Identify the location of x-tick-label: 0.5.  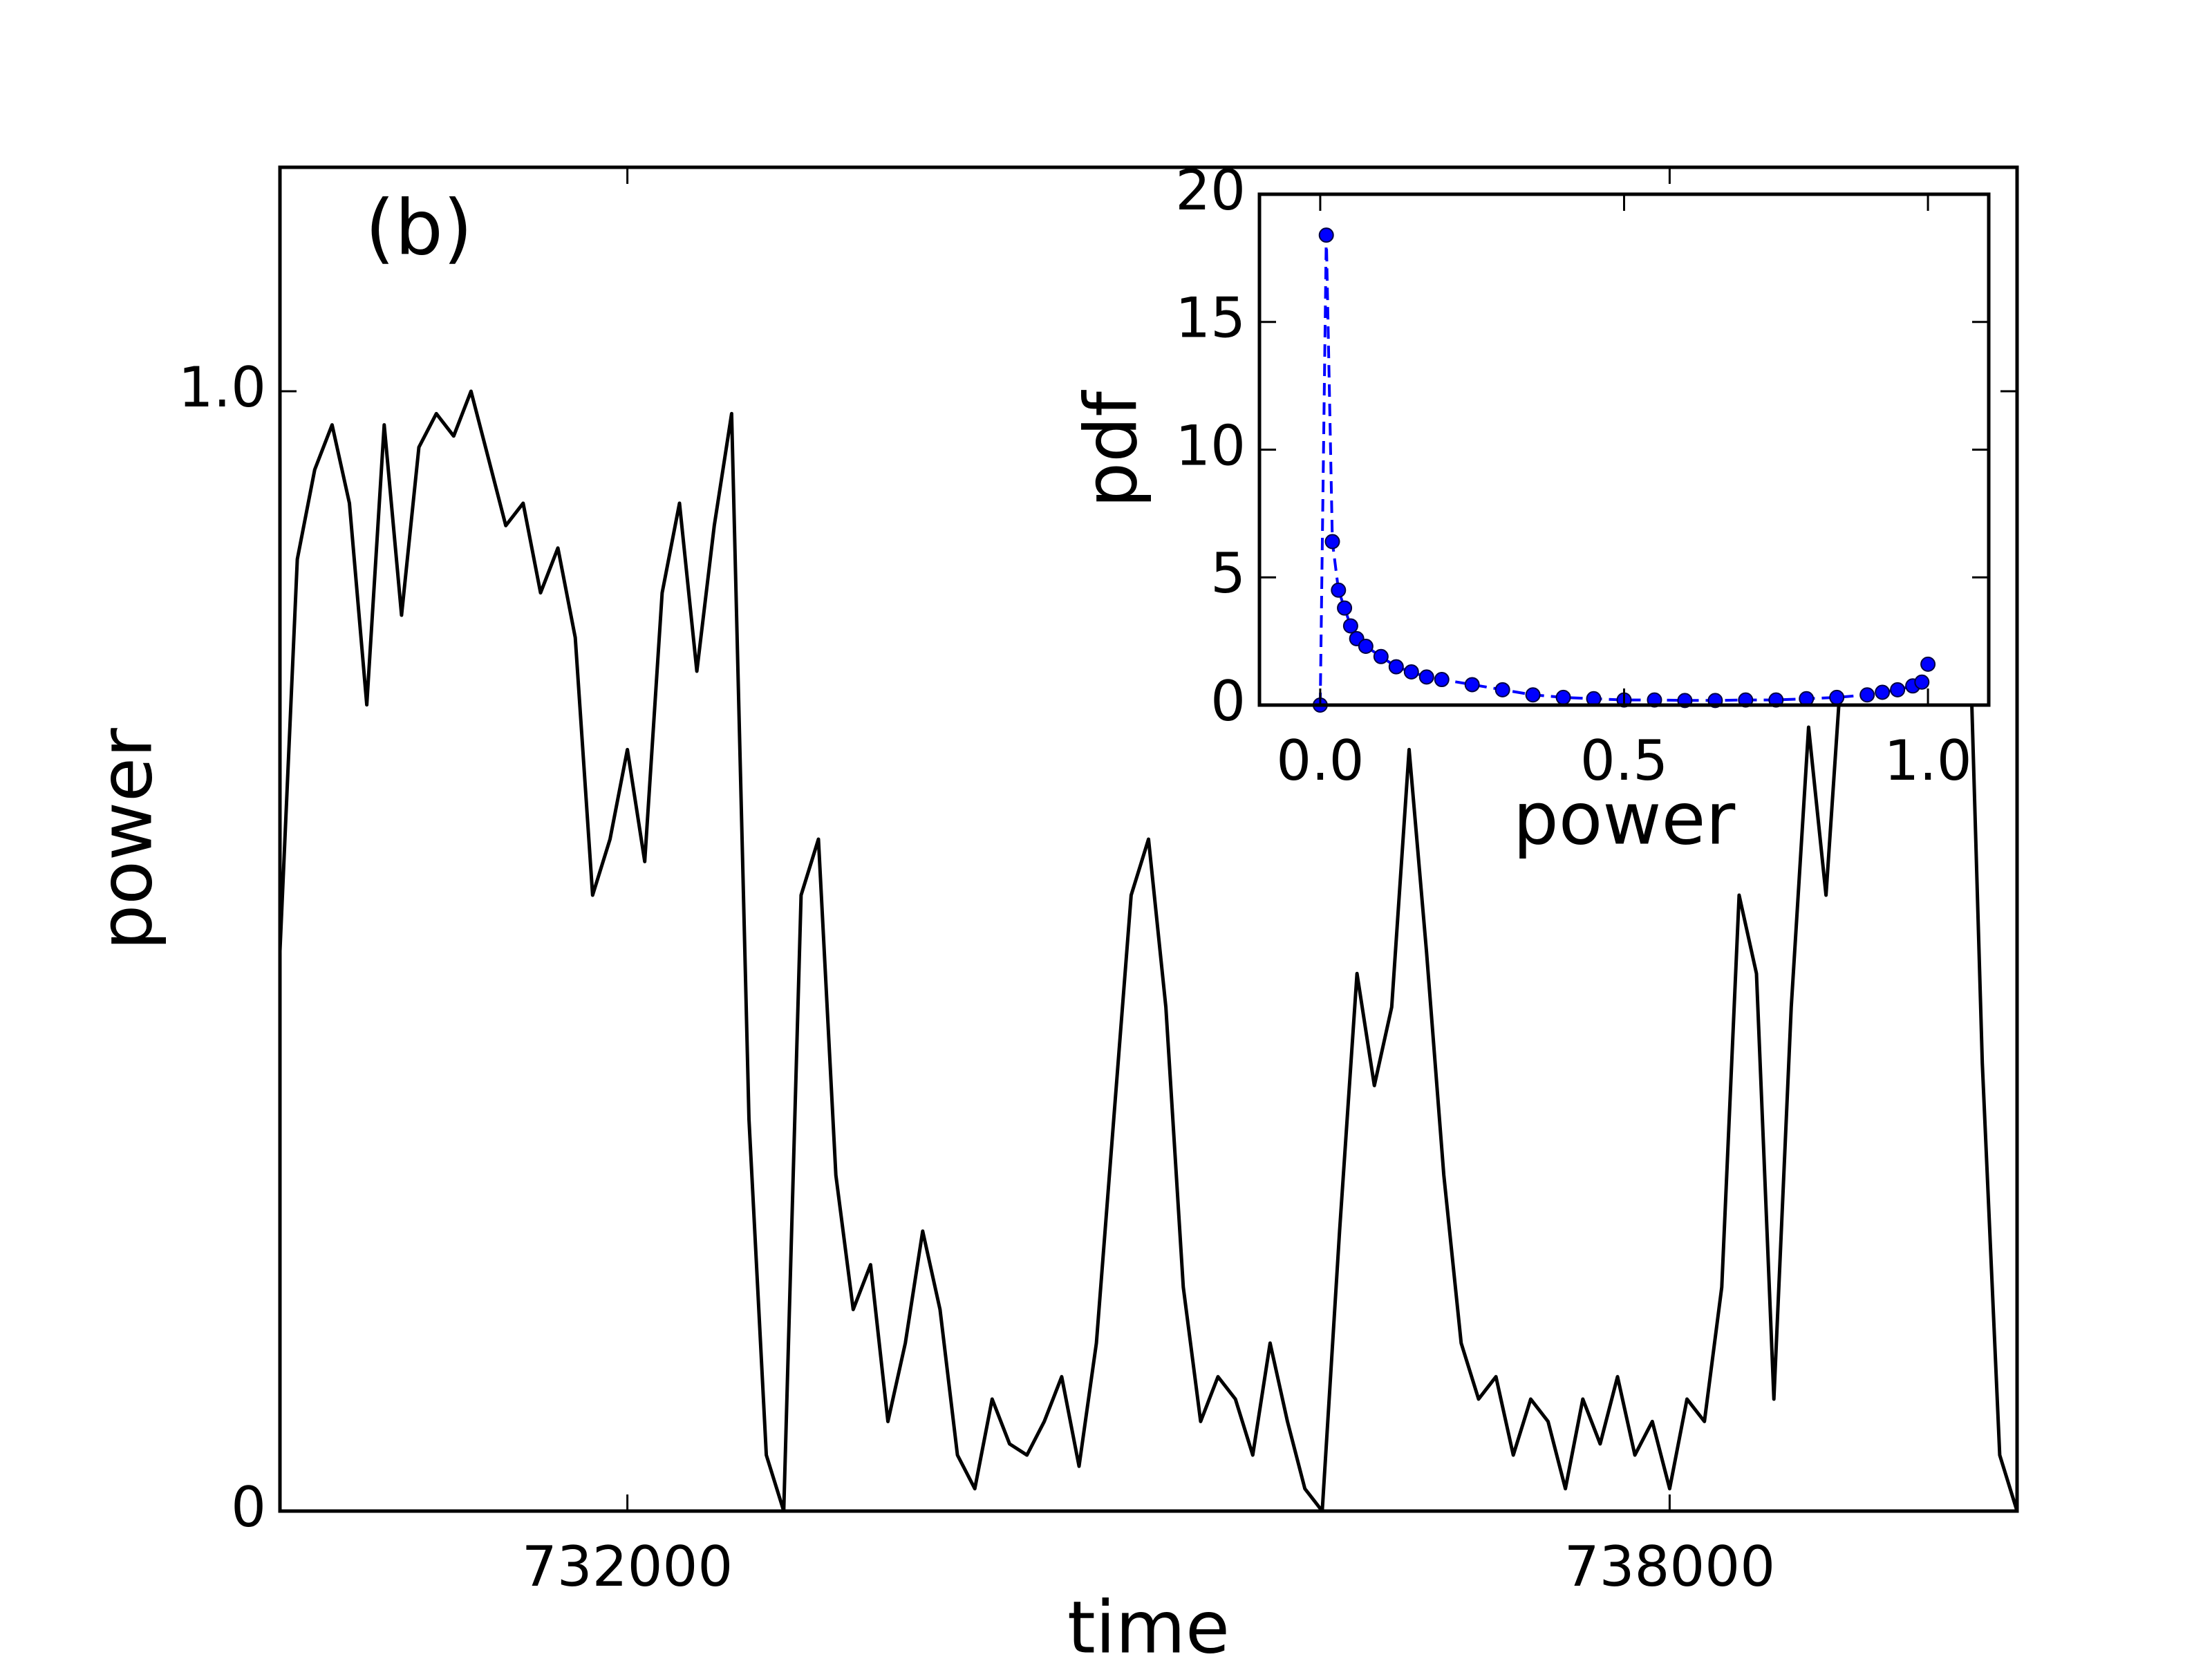
(1624, 761).